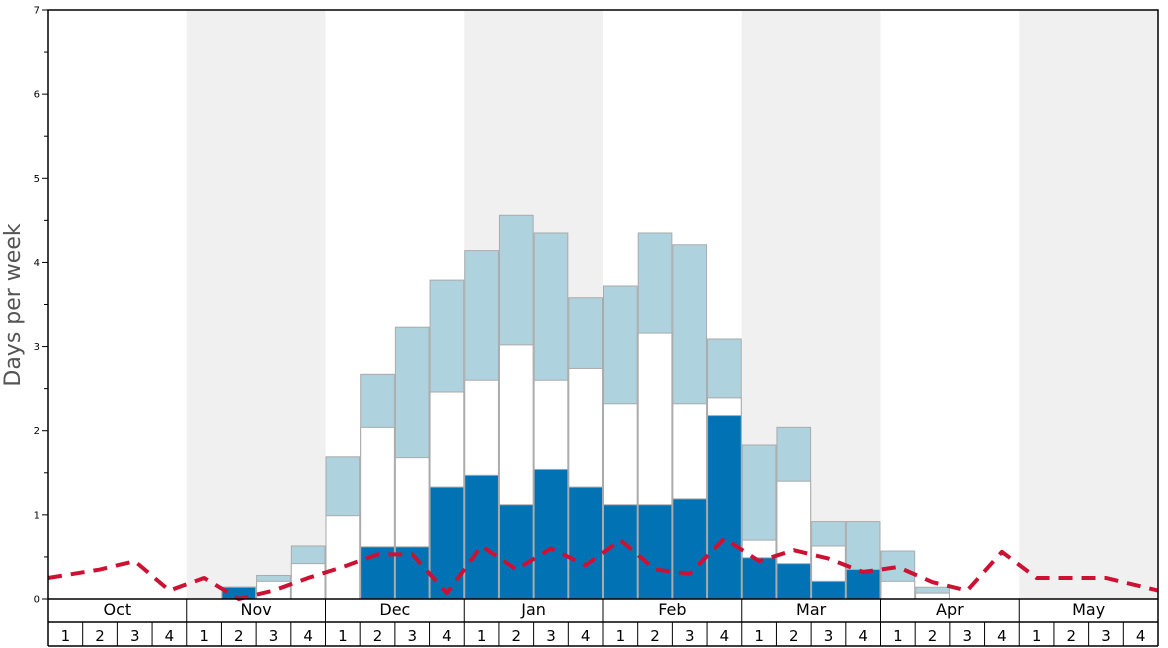 The image size is (1168, 648). Describe the element at coordinates (950, 609) in the screenshot. I see `month-label-apr: Apr` at that location.